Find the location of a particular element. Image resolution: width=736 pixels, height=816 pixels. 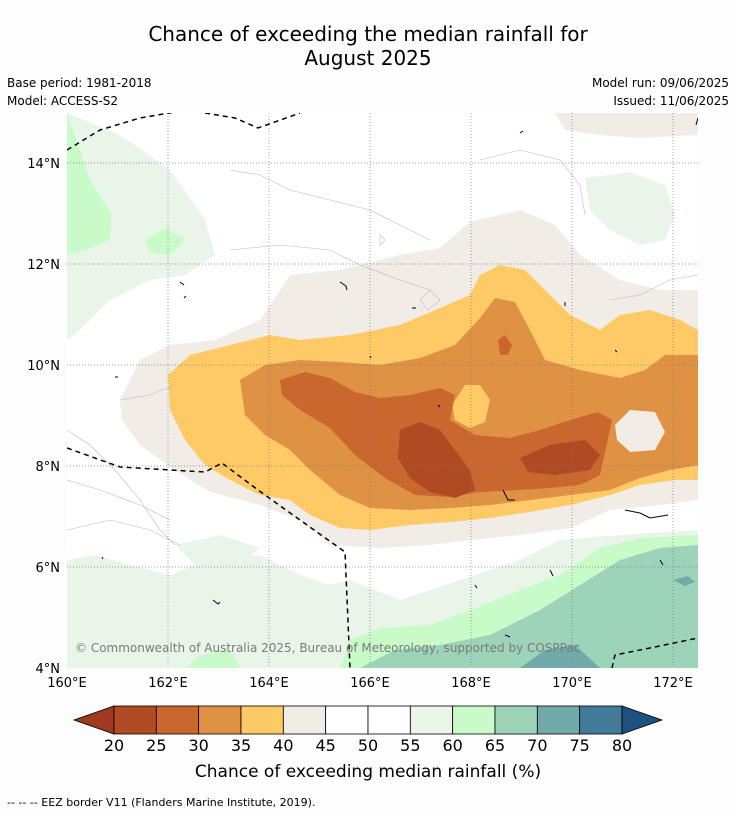

lat-label-12: 12°N is located at coordinates (43, 265).